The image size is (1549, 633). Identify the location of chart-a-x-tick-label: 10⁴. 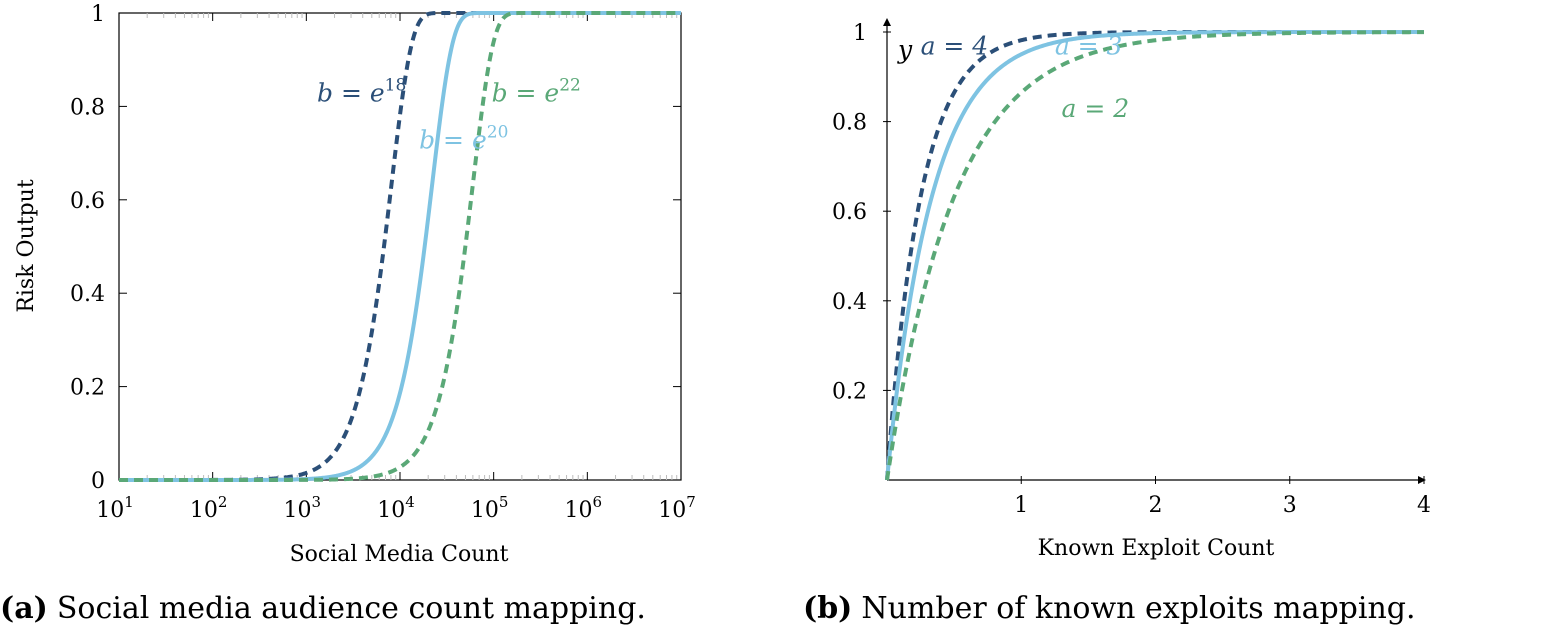
(396, 508).